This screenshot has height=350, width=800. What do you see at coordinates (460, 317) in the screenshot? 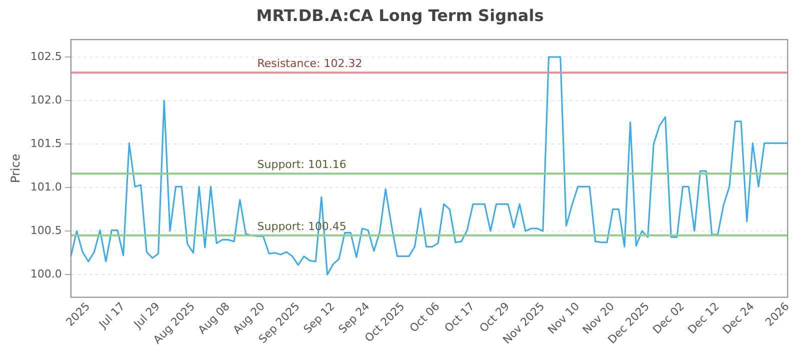
I see `x-tick-label: Oct 17` at bounding box center [460, 317].